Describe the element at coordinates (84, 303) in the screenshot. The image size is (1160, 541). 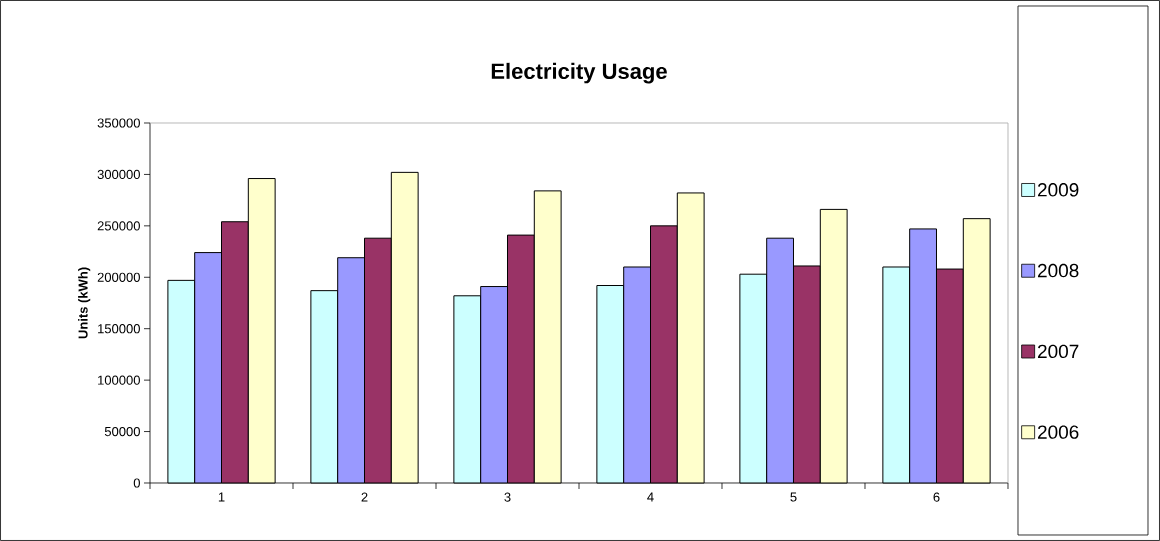
I see `y-axis-title: Units (kWh)` at that location.